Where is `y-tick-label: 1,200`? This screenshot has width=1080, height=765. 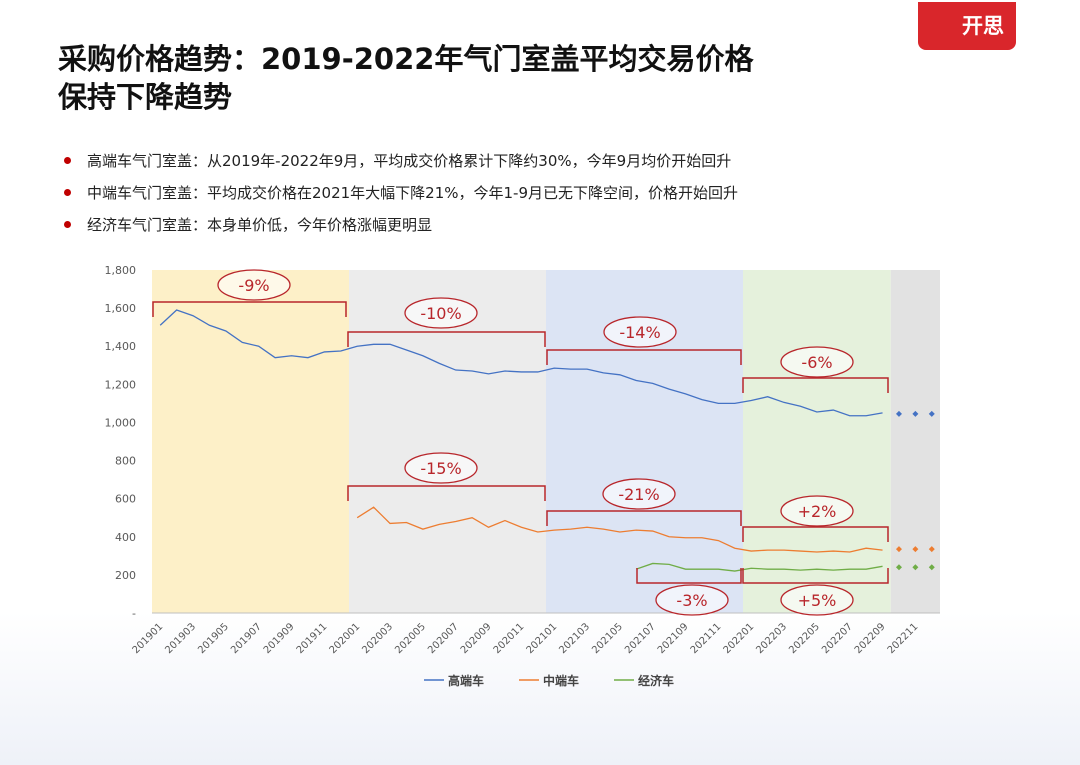
y-tick-label: 1,200 is located at coordinates (121, 384).